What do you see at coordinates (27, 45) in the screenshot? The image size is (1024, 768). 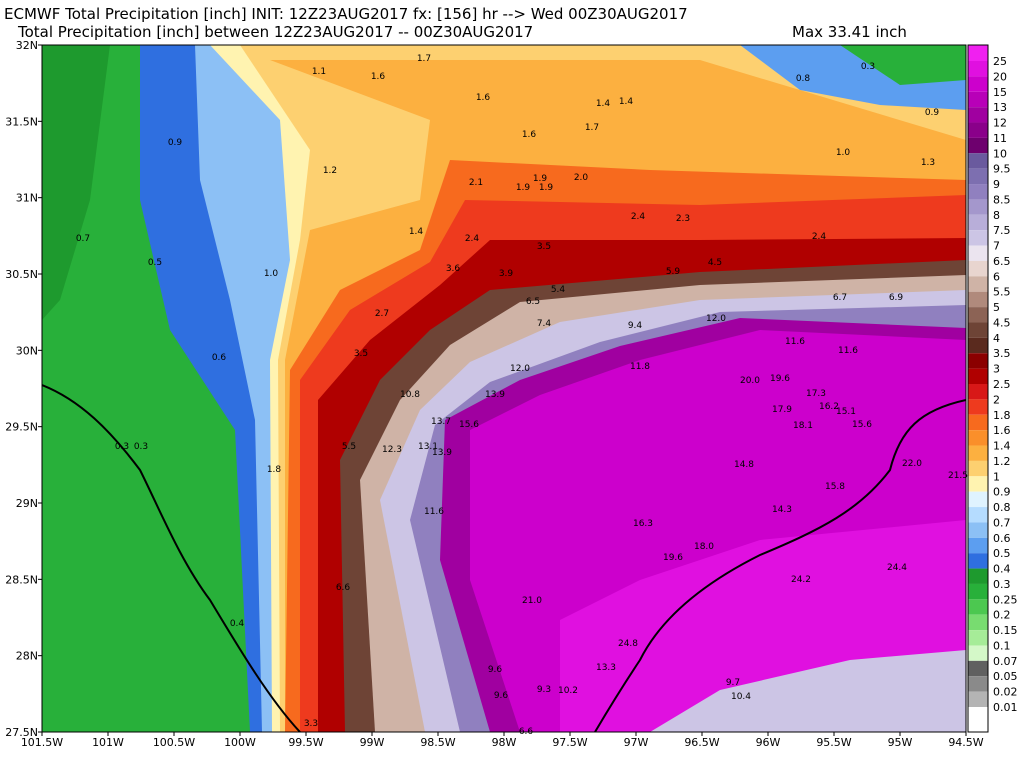 I see `lat-label: 32N` at bounding box center [27, 45].